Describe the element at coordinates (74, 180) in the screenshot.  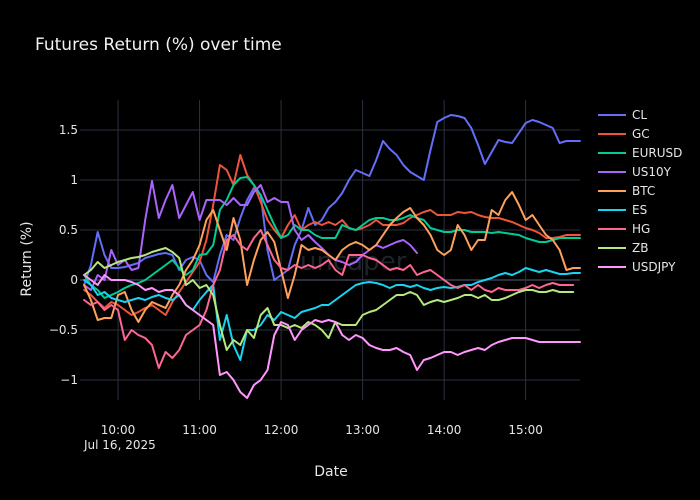
I see `y-tick-label: 1` at that location.